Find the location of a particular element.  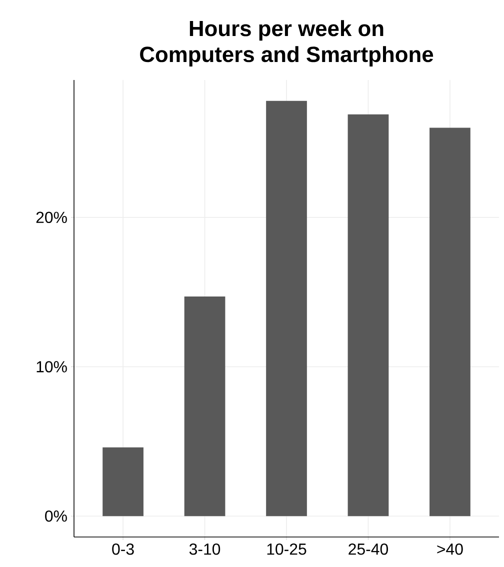

x-tick-label: 3-10 is located at coordinates (204, 549).